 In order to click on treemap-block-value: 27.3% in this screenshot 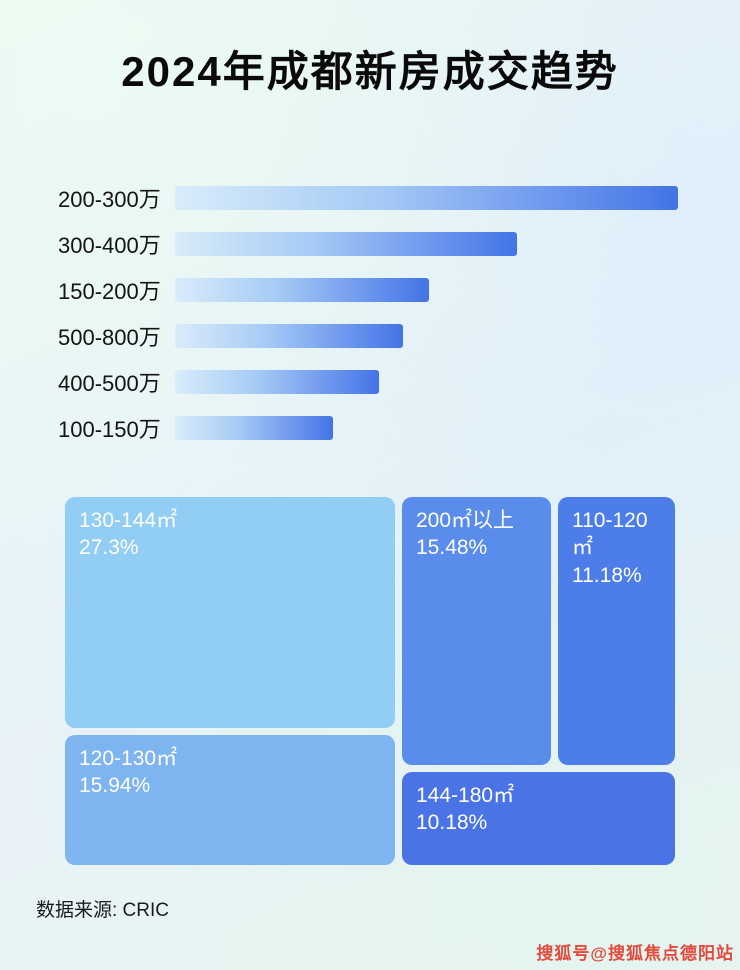, I will do `click(109, 548)`.